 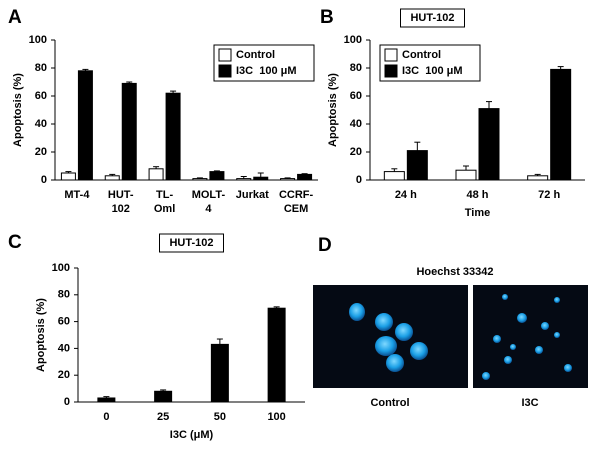 I want to click on x-tick-label: 0, so click(x=106, y=417).